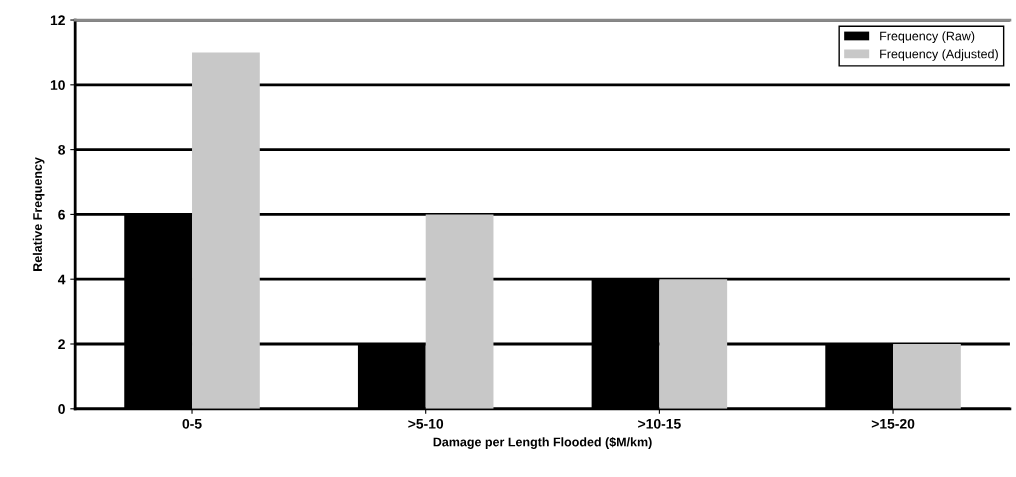  What do you see at coordinates (542, 443) in the screenshot?
I see `x-axis-title: Damage per Length Flooded ($M/km)` at bounding box center [542, 443].